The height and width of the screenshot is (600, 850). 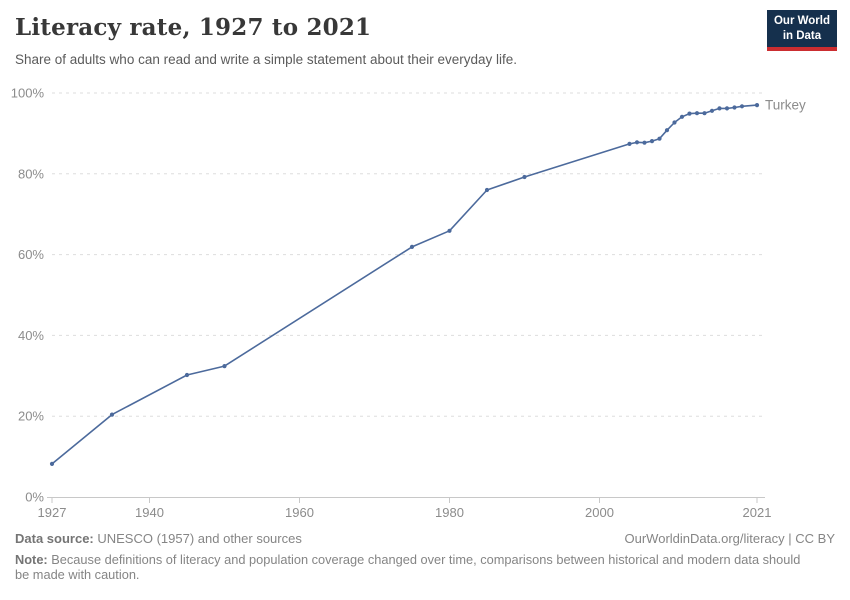 I want to click on note-label: Note:, so click(x=31, y=559).